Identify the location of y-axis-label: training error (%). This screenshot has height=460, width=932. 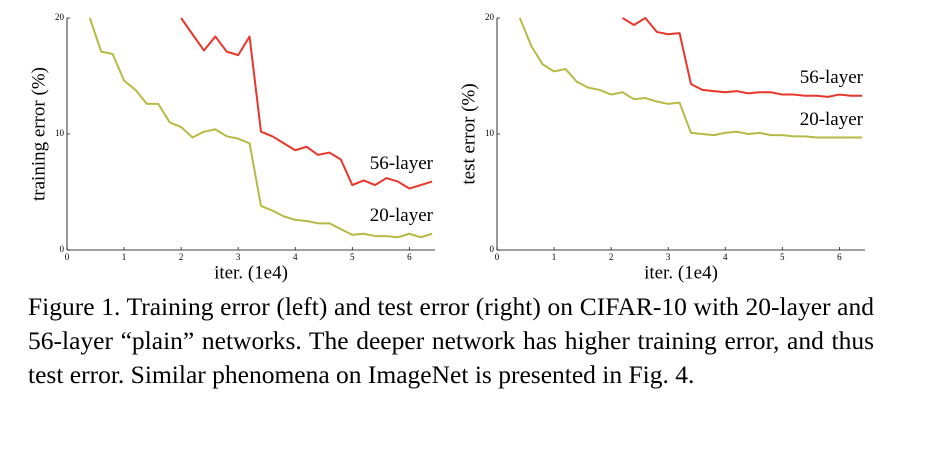
(38, 134).